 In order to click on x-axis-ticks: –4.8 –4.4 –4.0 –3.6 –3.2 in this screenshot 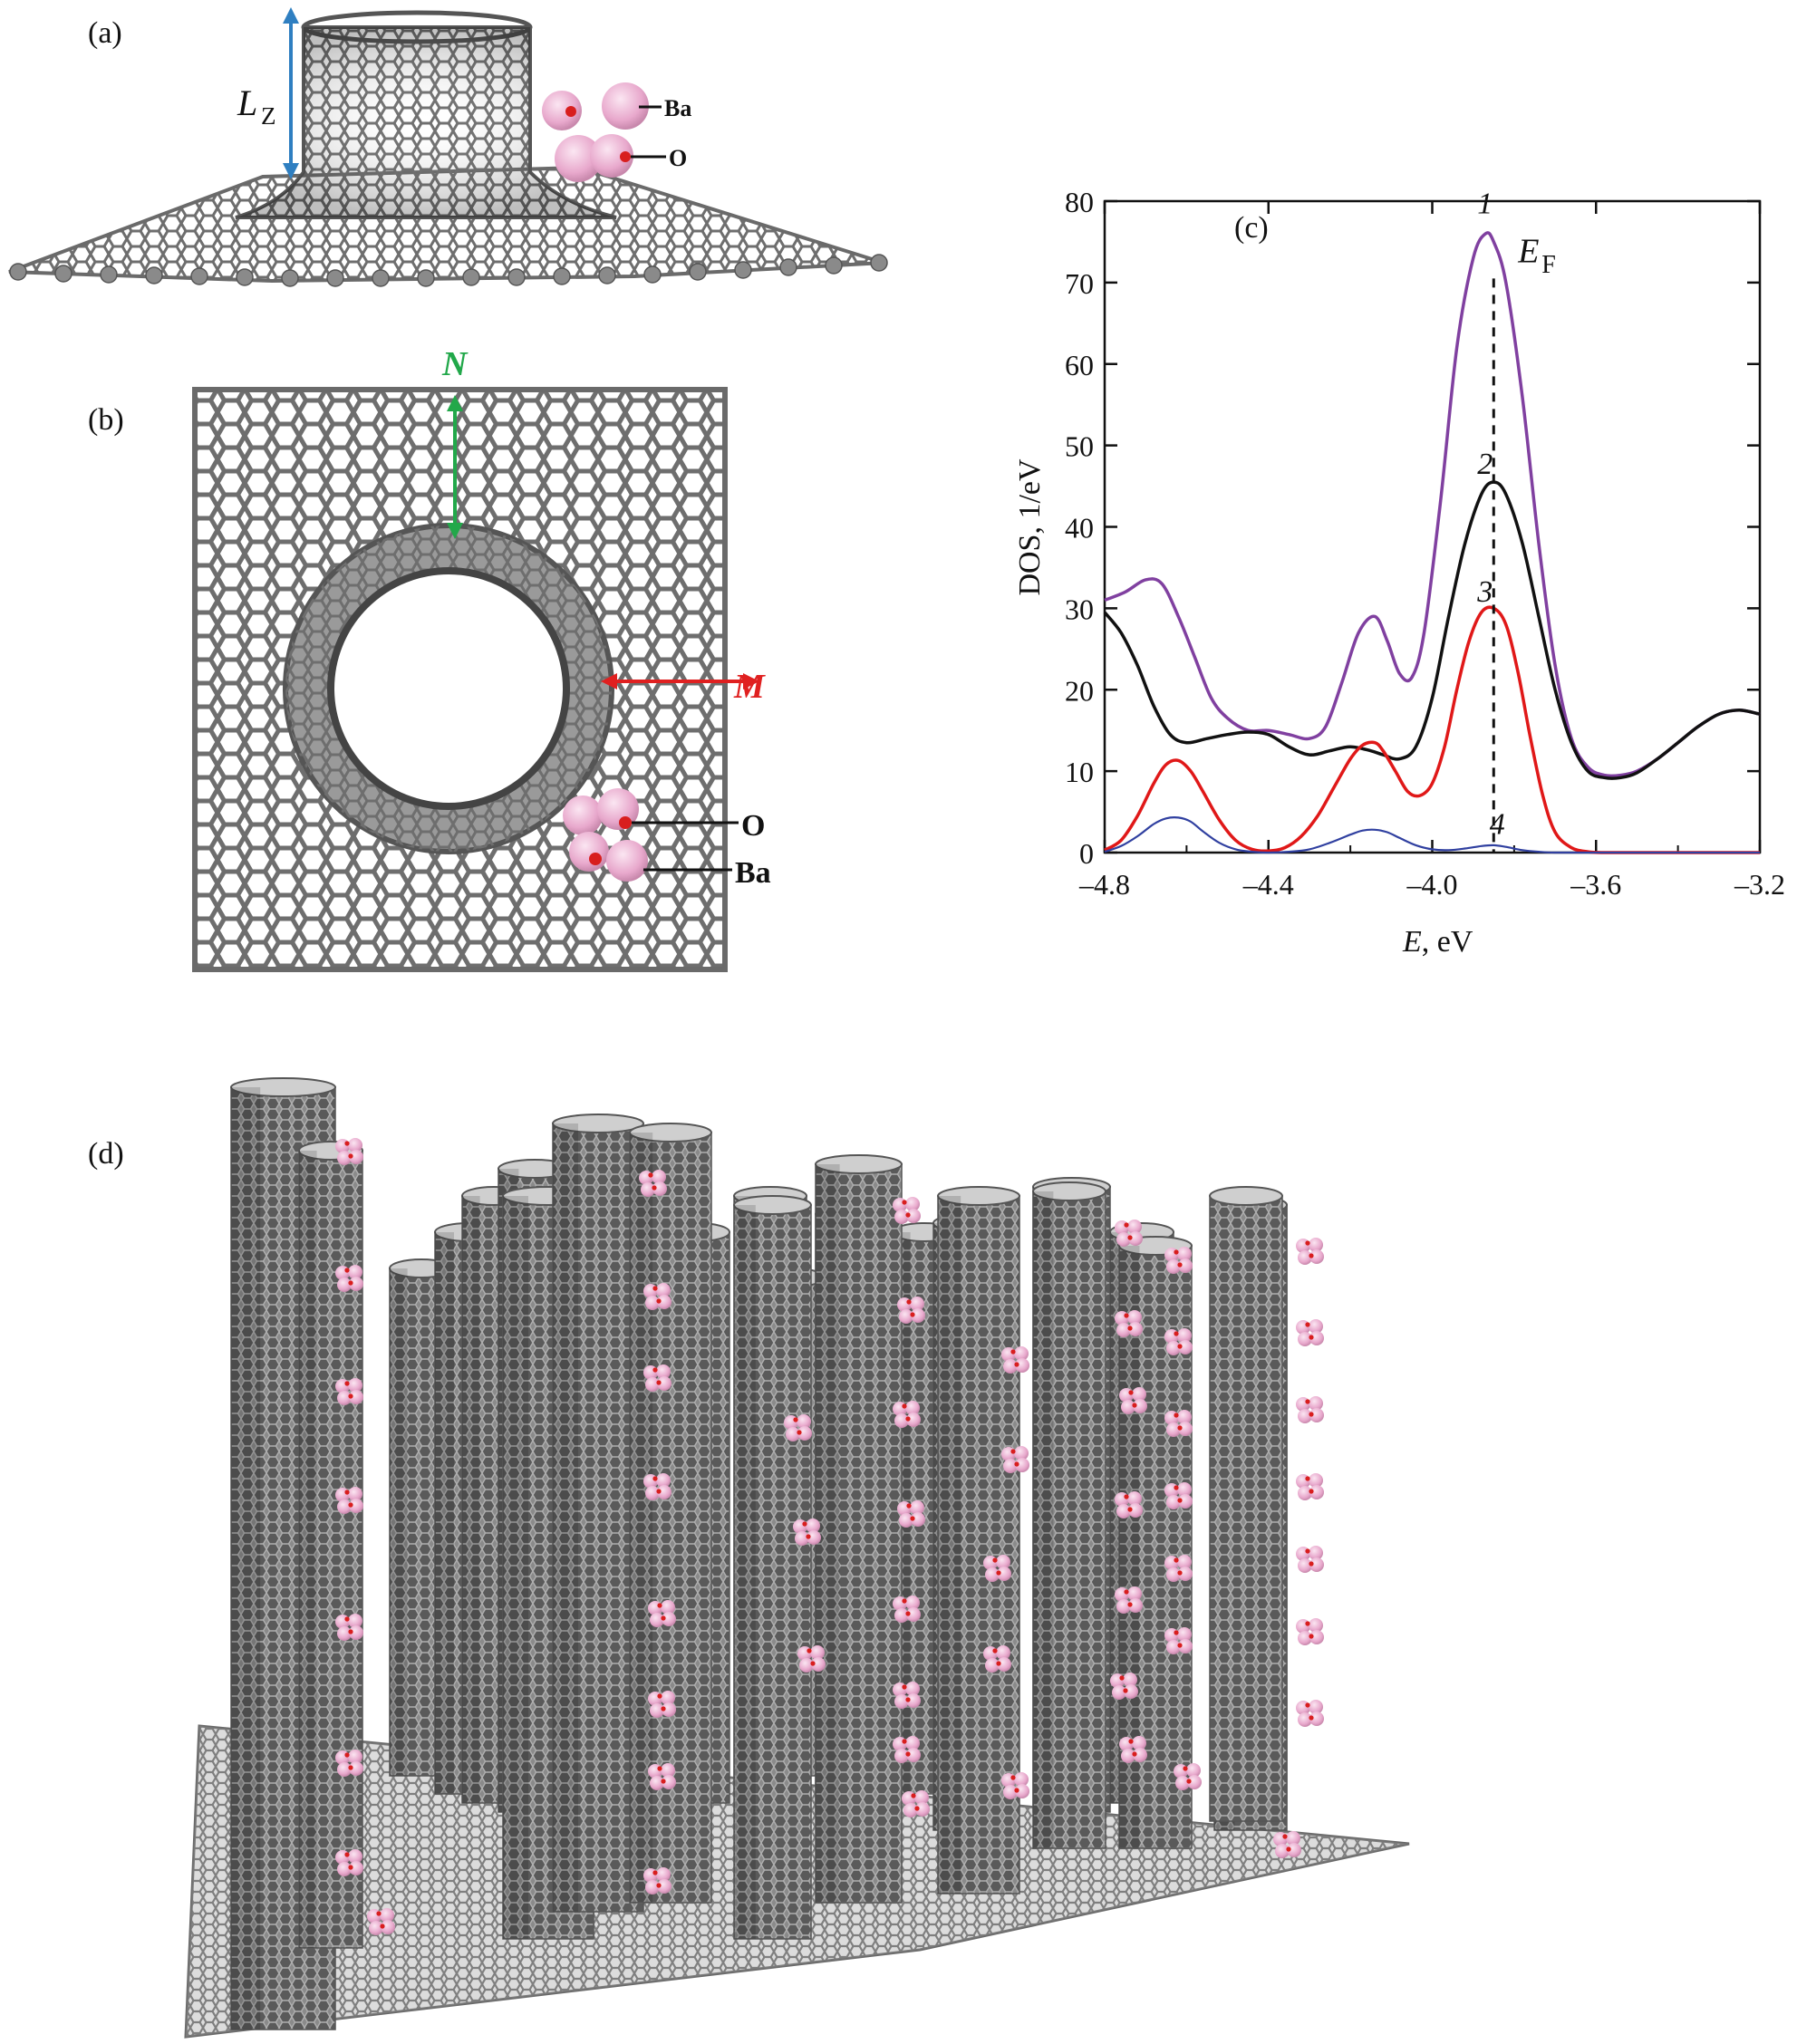, I will do `click(1431, 551)`.